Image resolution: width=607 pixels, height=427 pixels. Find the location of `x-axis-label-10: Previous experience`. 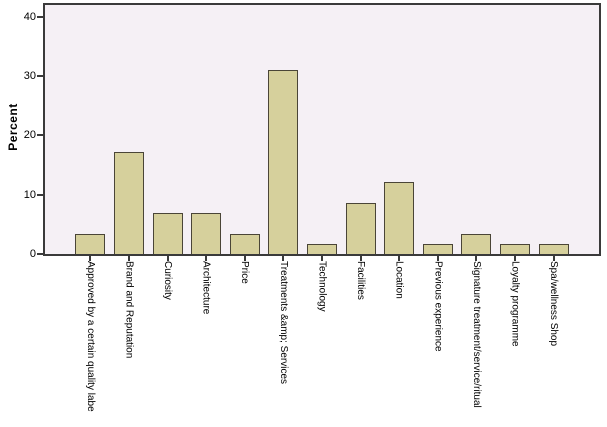

x-axis-label-10: Previous experience is located at coordinates (438, 306).